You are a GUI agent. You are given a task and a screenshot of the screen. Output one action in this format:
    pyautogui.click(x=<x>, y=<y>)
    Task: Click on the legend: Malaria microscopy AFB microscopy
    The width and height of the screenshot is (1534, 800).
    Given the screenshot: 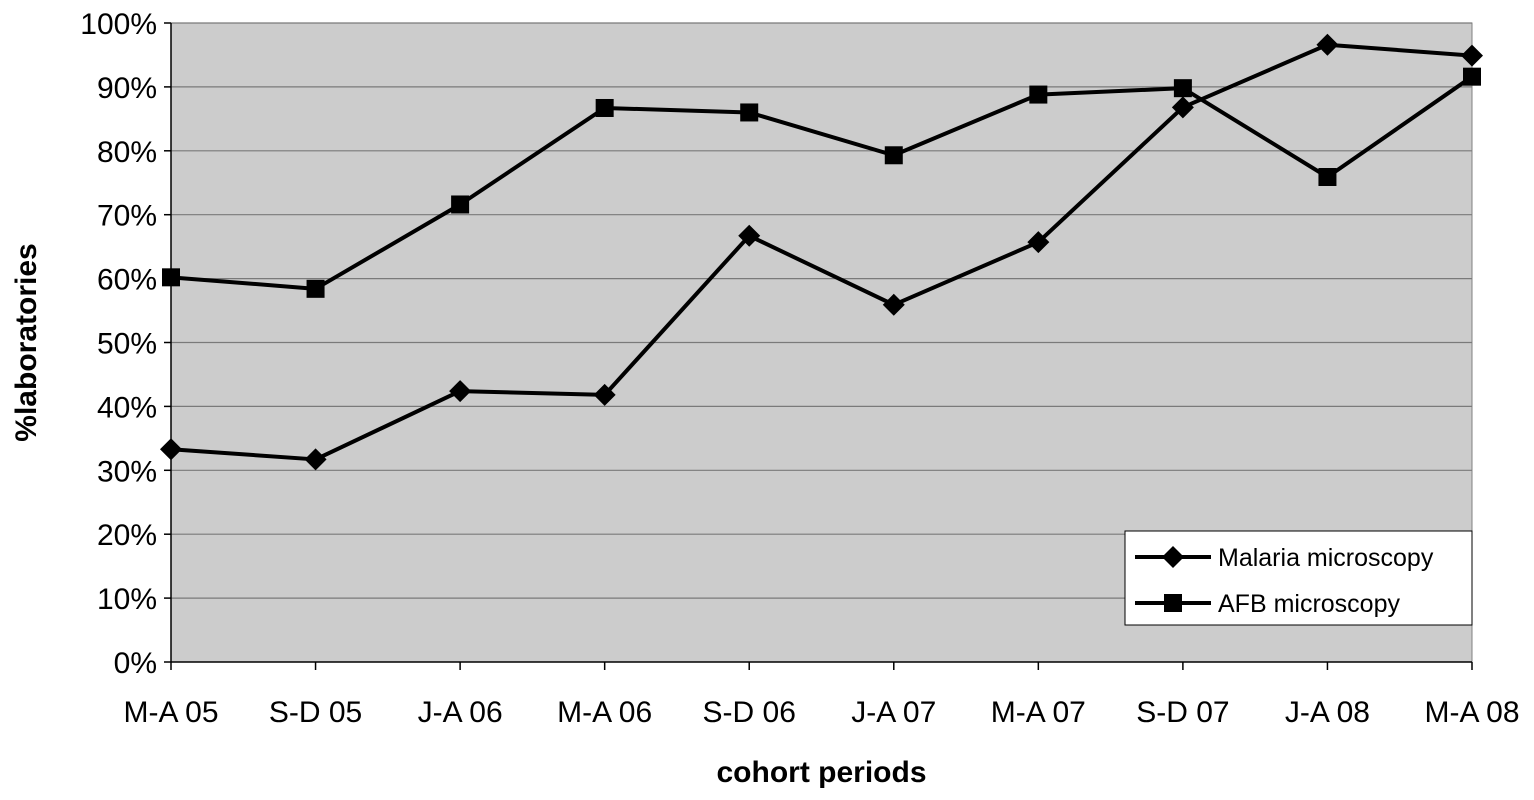 What is the action you would take?
    pyautogui.click(x=1298, y=578)
    